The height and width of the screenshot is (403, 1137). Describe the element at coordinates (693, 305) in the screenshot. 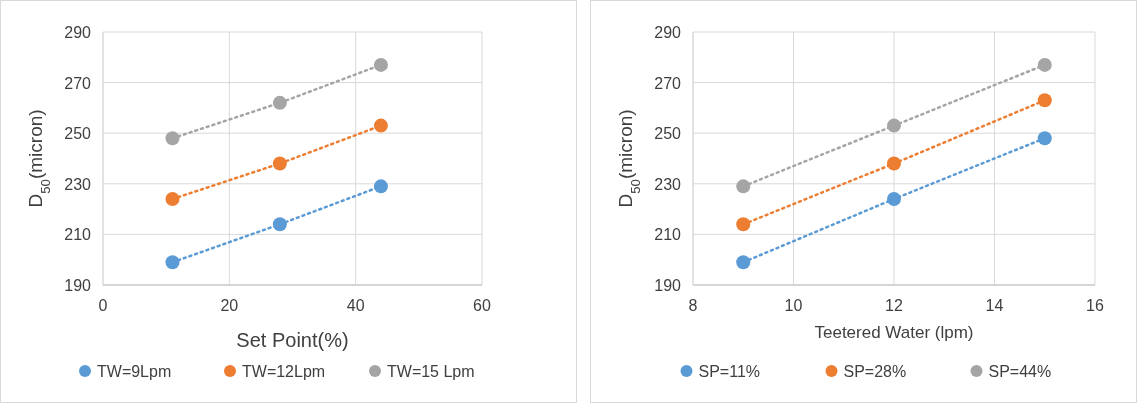

I see `x-tick-label: 8` at that location.